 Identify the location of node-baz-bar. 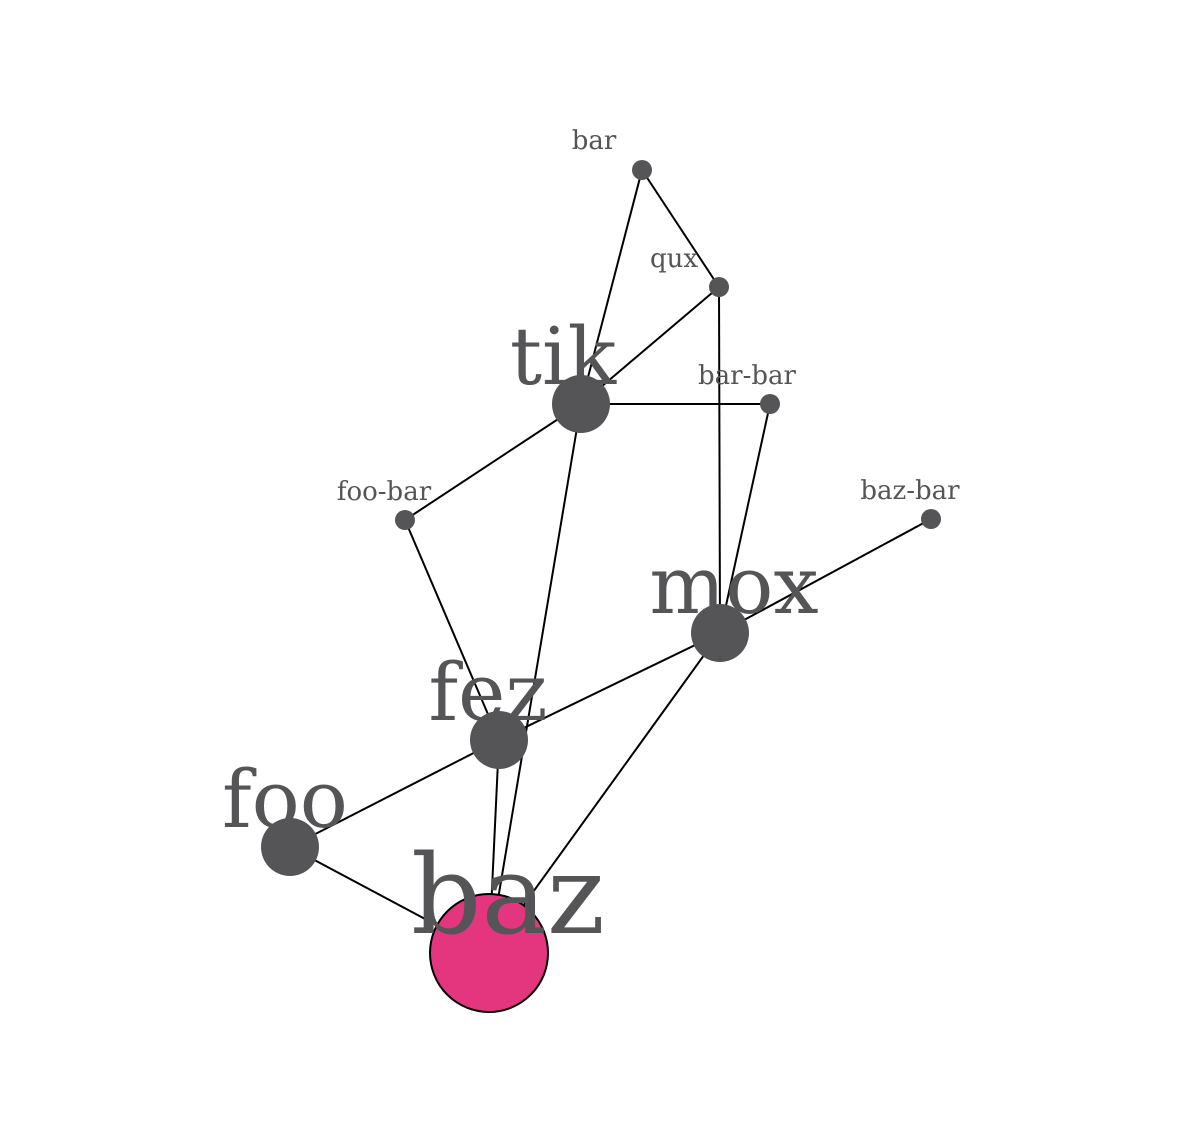
(931, 519).